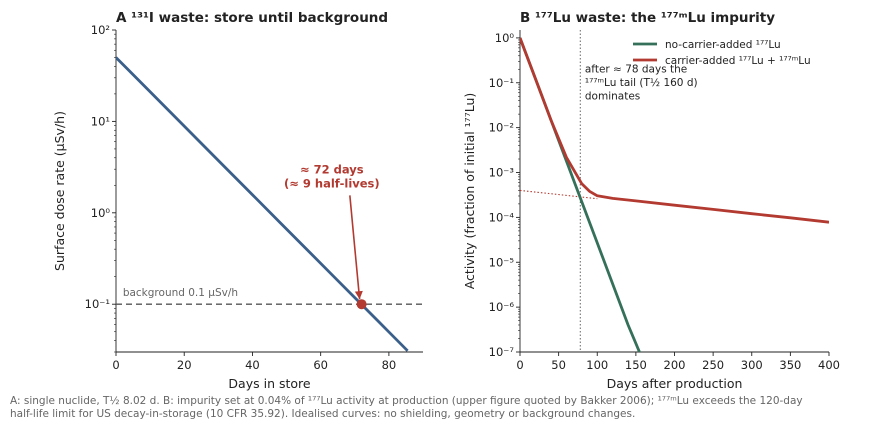  I want to click on y-tick-label: 10⁻⁴, so click(502, 217).